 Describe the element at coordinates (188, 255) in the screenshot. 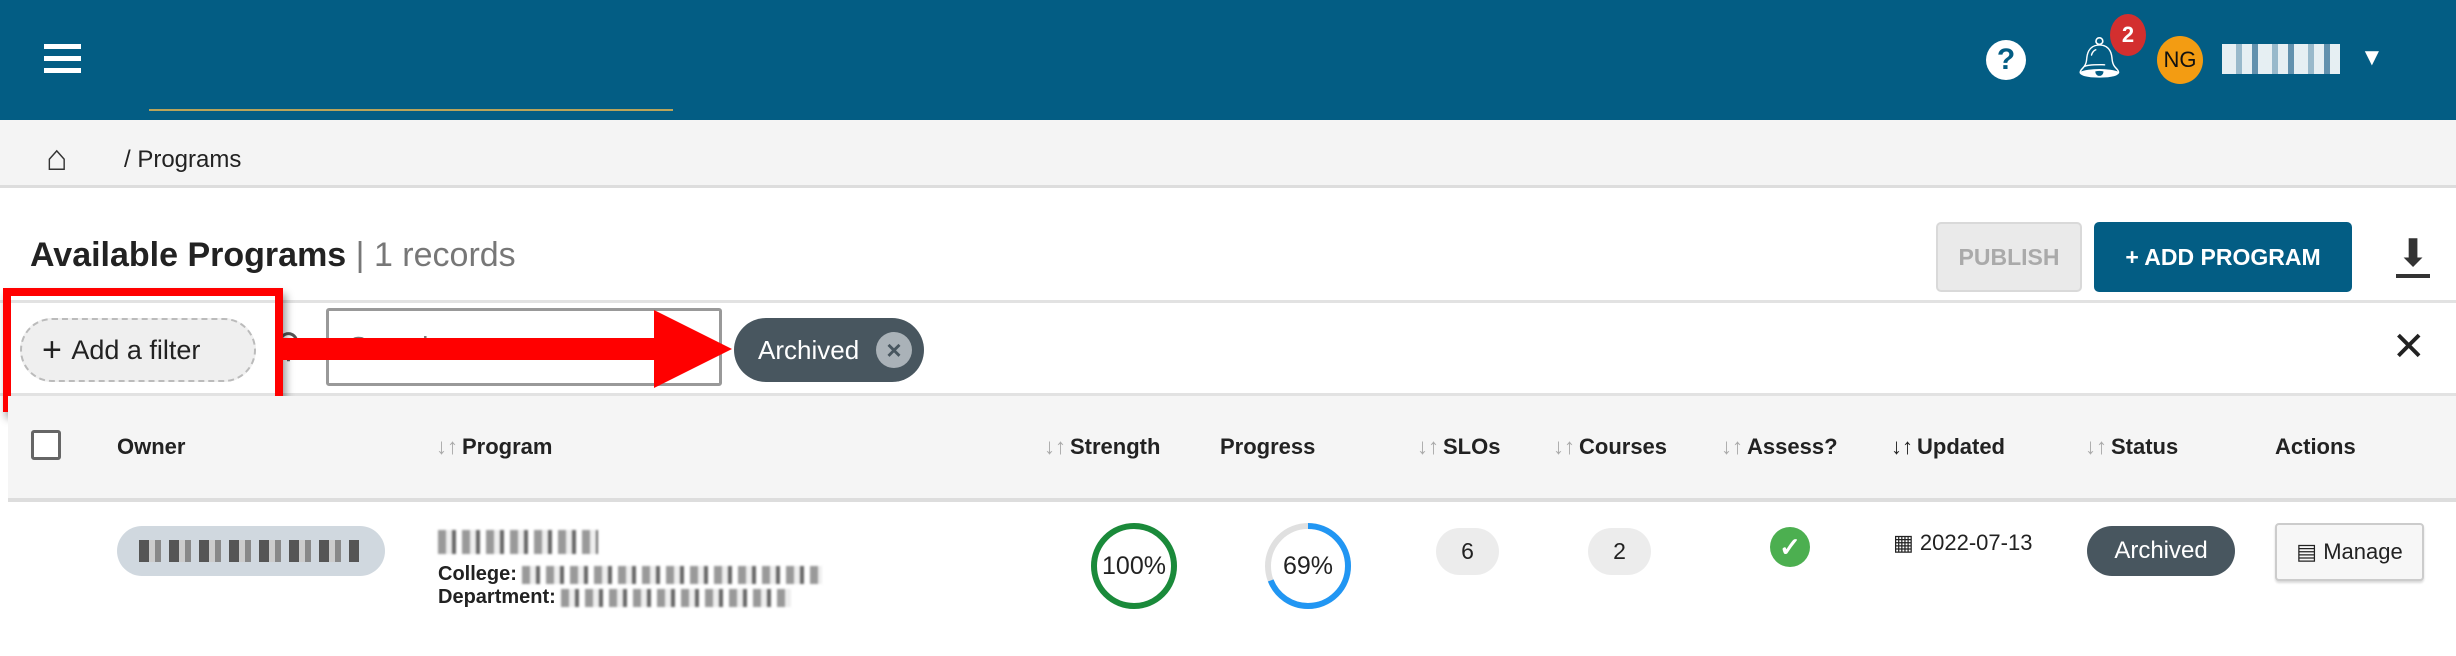

I see `page-title-text: Available Programs` at that location.